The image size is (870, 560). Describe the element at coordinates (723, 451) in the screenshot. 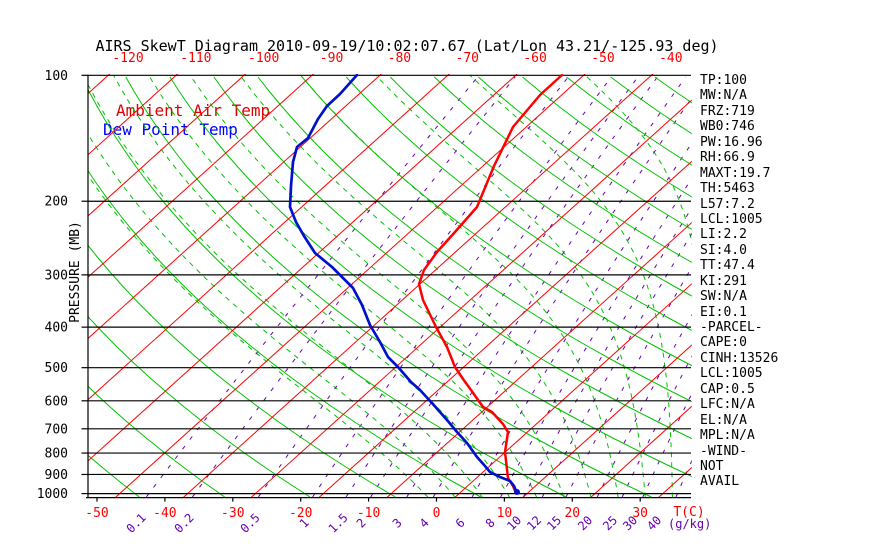

I see `stat-row: -WIND-` at that location.